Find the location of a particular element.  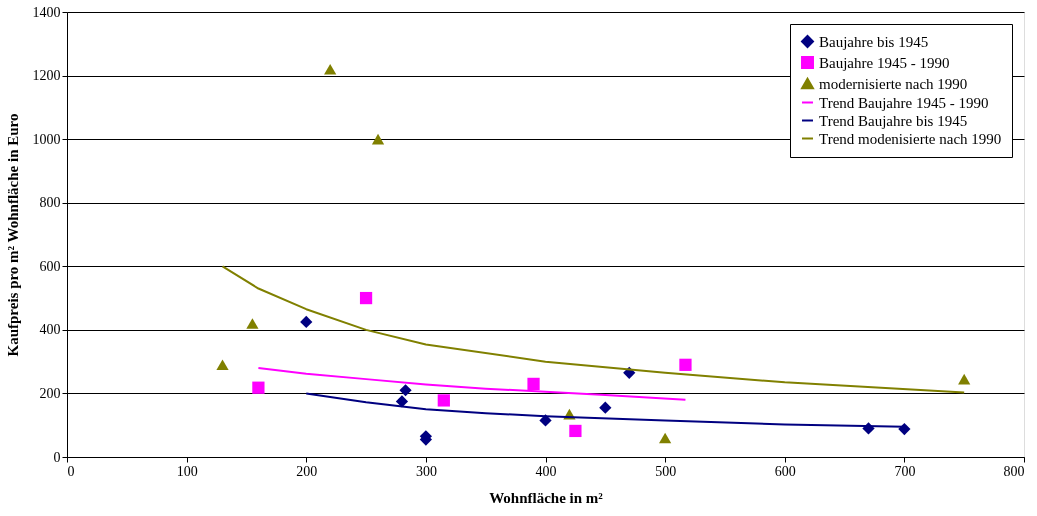

legend-label: Trend Baujahre bis 1945 is located at coordinates (893, 120).